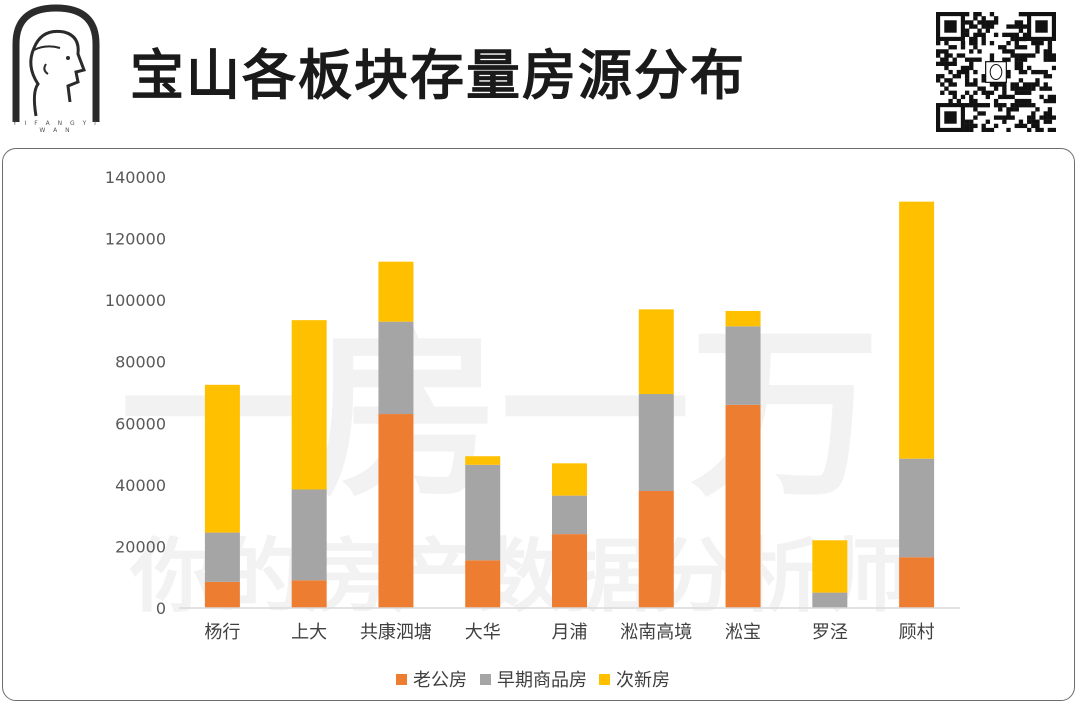 The width and height of the screenshot is (1079, 705). What do you see at coordinates (135, 239) in the screenshot?
I see `y-tick-label: 120000` at bounding box center [135, 239].